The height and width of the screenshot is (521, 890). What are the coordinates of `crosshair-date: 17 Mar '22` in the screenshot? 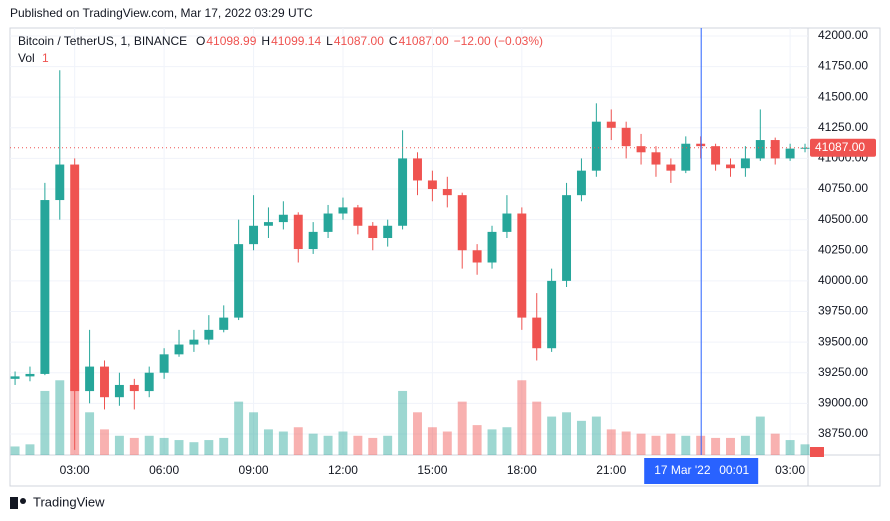 It's located at (682, 470).